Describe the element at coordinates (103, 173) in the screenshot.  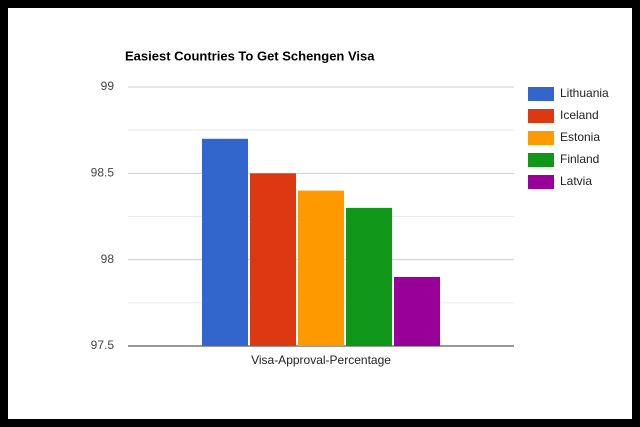
I see `y-tick-label: 98.5` at that location.